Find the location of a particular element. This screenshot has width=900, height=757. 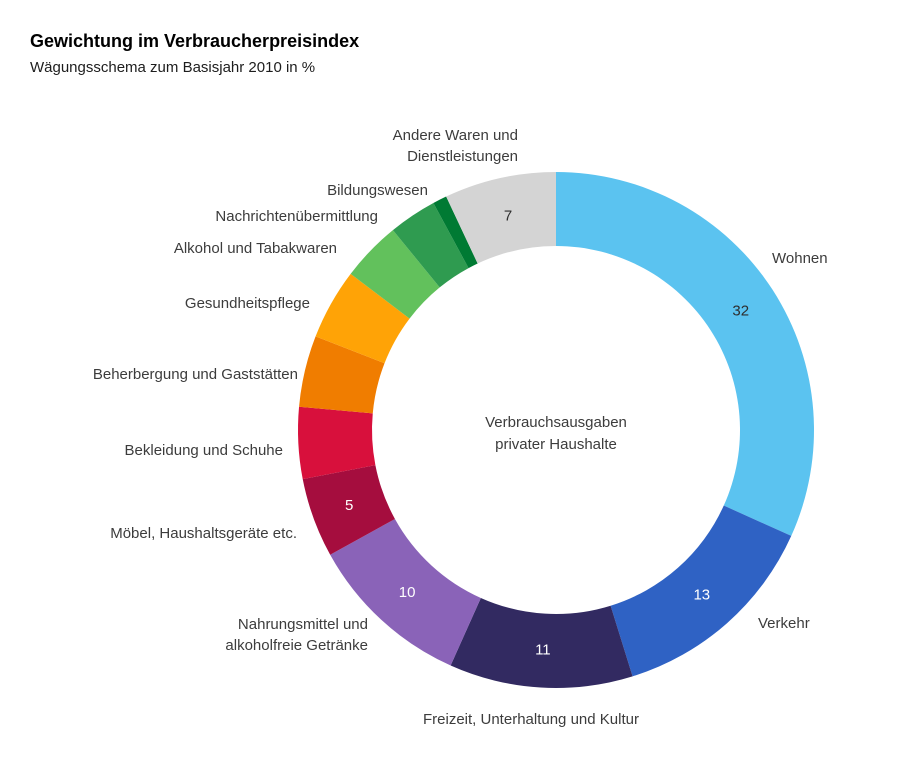

segment-label-alkohol: Alkohol und Tabakwaren is located at coordinates (255, 248).